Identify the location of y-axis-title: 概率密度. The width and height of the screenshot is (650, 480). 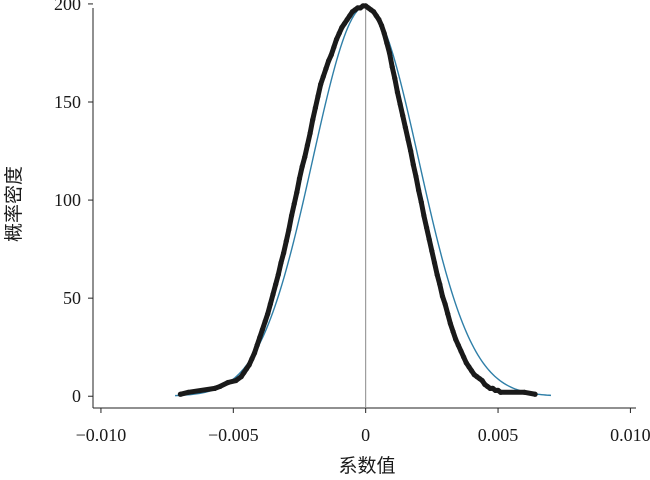
(14, 204).